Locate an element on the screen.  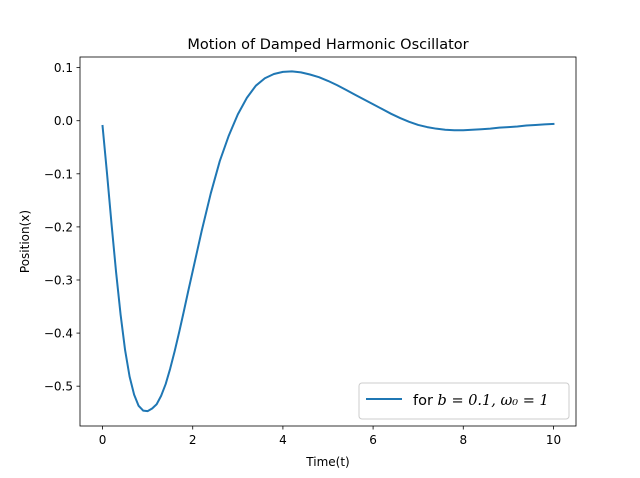
legend-box is located at coordinates (464, 401).